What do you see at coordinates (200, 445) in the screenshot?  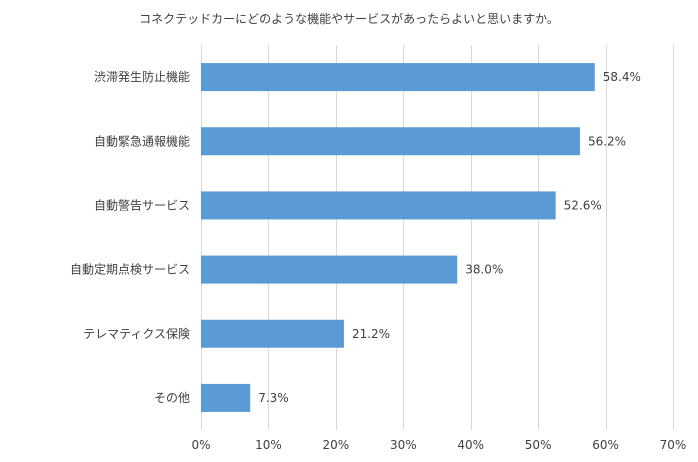 I see `x-tick-label: 0%` at bounding box center [200, 445].